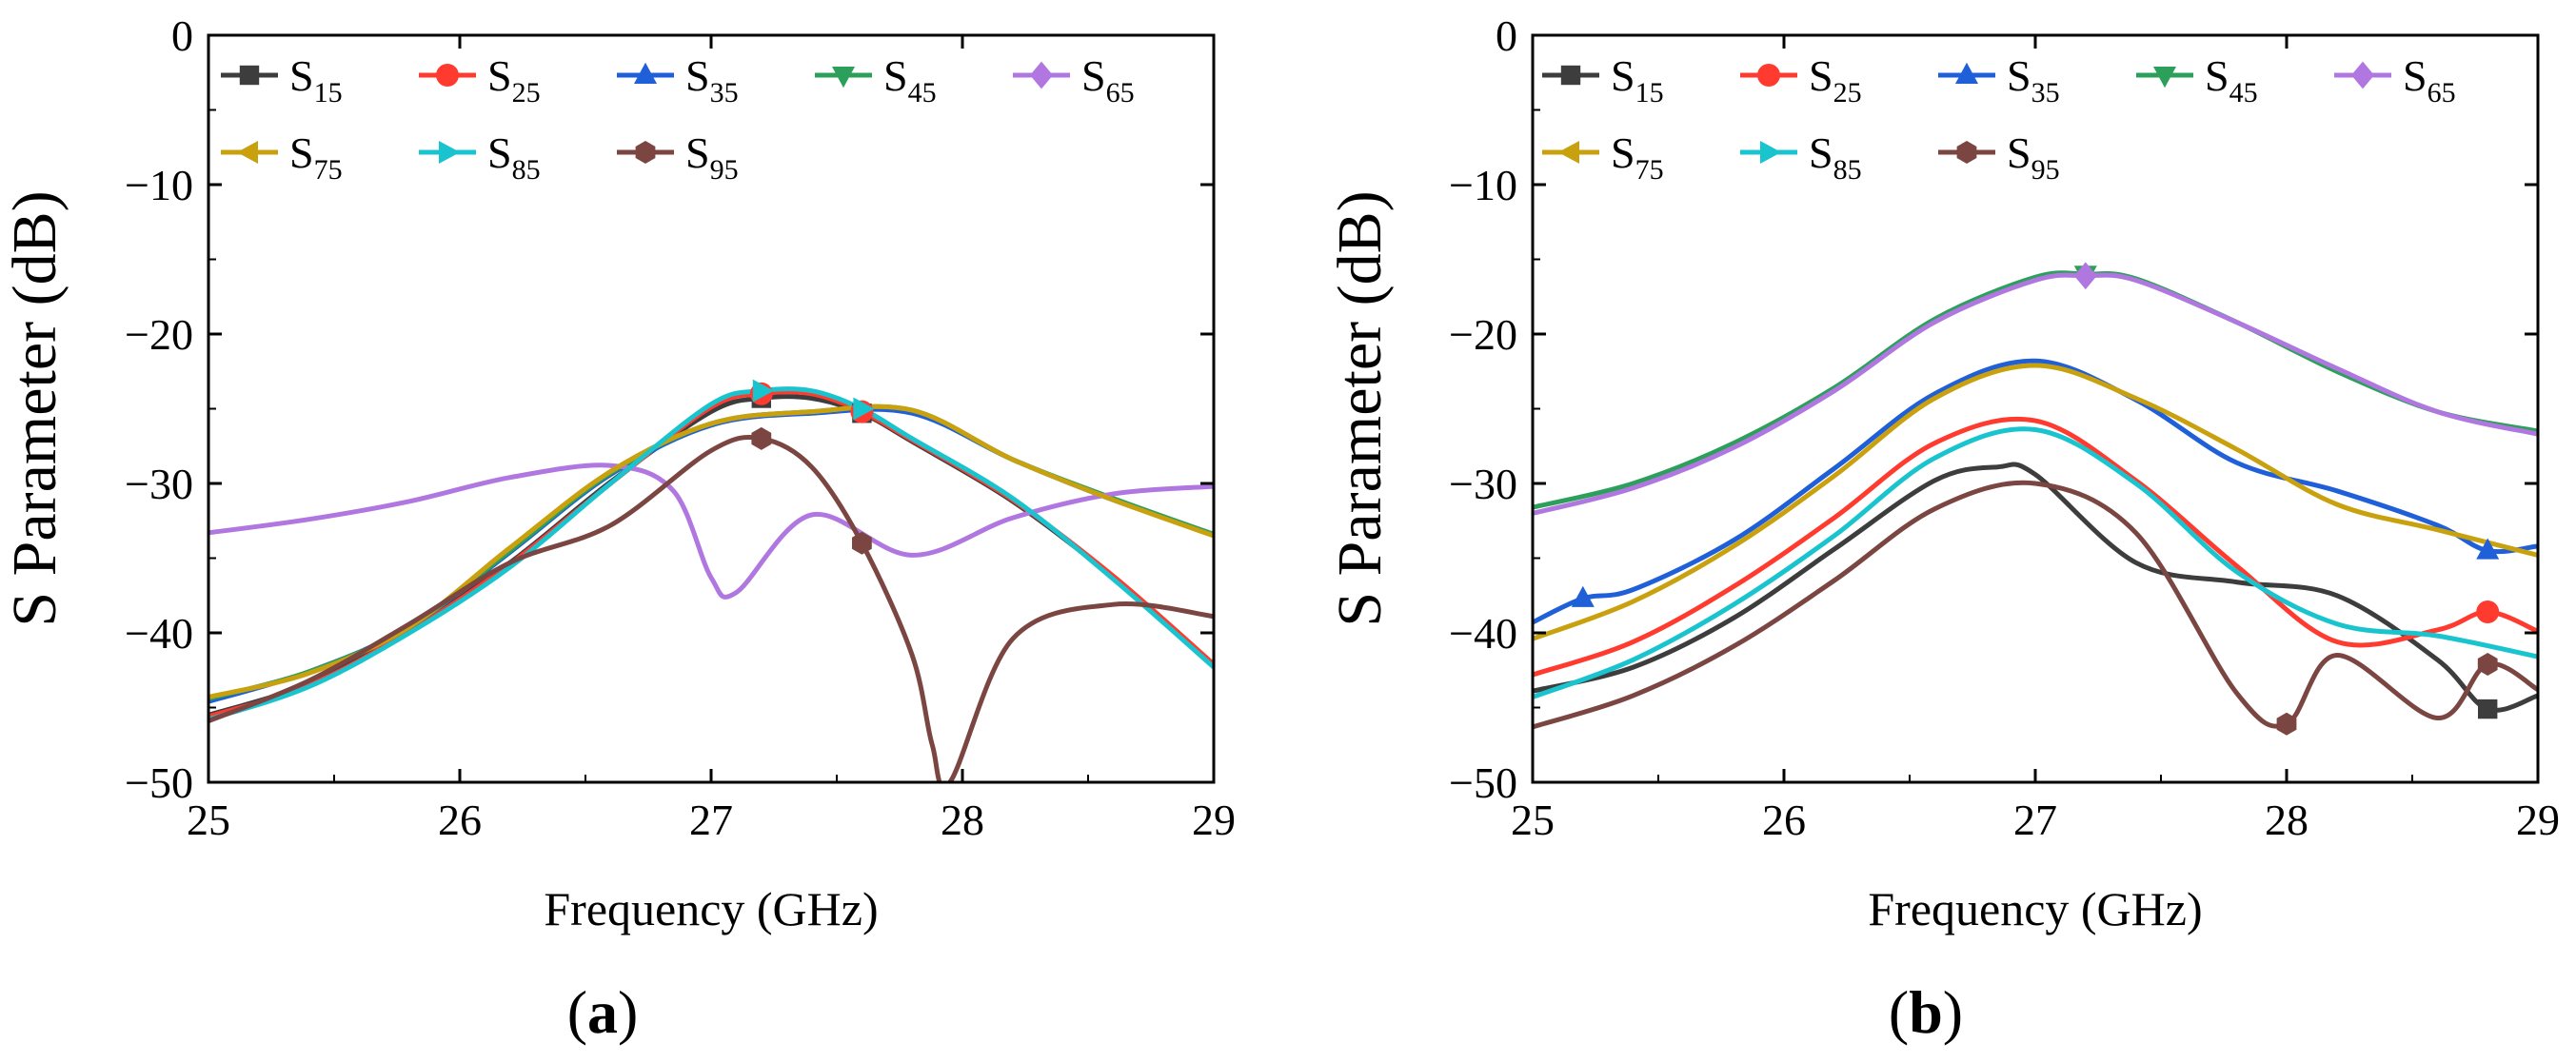  What do you see at coordinates (2488, 709) in the screenshot?
I see `data-point-s15` at bounding box center [2488, 709].